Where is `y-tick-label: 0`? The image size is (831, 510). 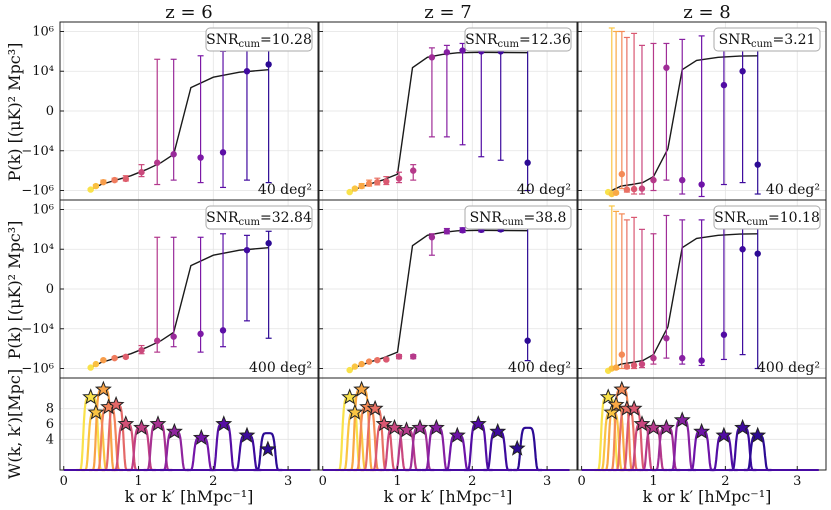
y-tick-label: 0 is located at coordinates (50, 111).